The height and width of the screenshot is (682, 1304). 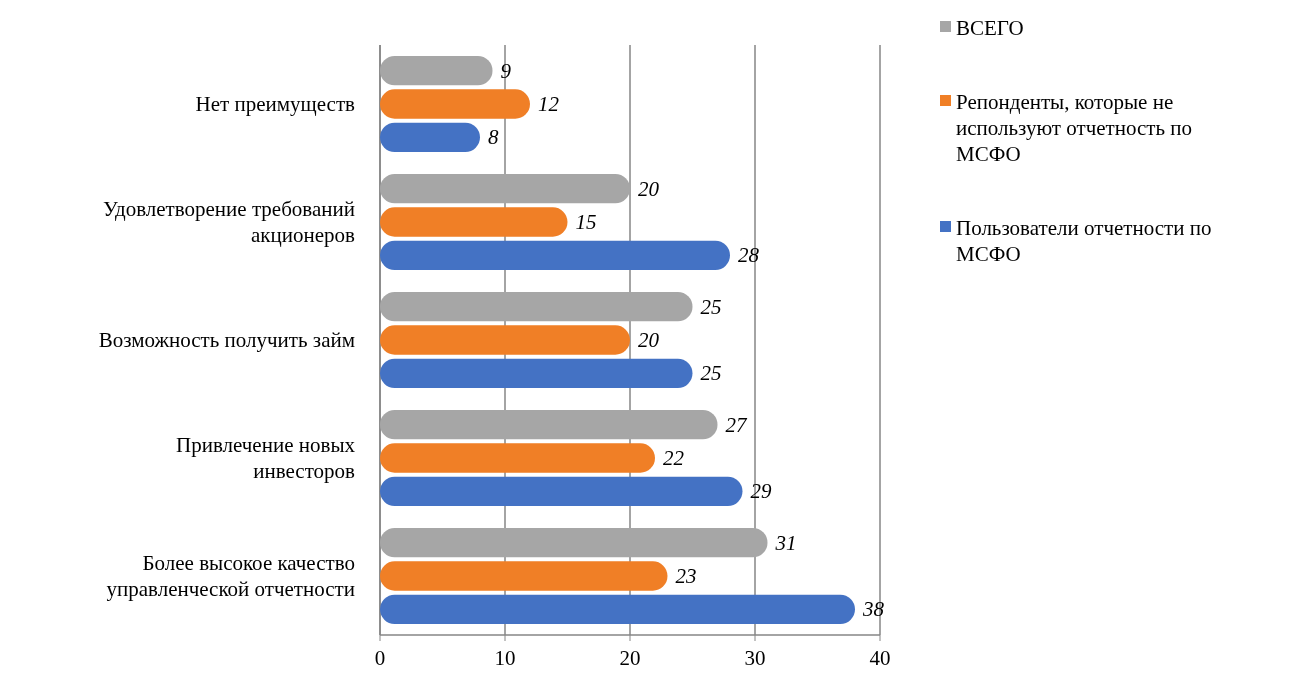 I want to click on data-label: 31, so click(x=785, y=542).